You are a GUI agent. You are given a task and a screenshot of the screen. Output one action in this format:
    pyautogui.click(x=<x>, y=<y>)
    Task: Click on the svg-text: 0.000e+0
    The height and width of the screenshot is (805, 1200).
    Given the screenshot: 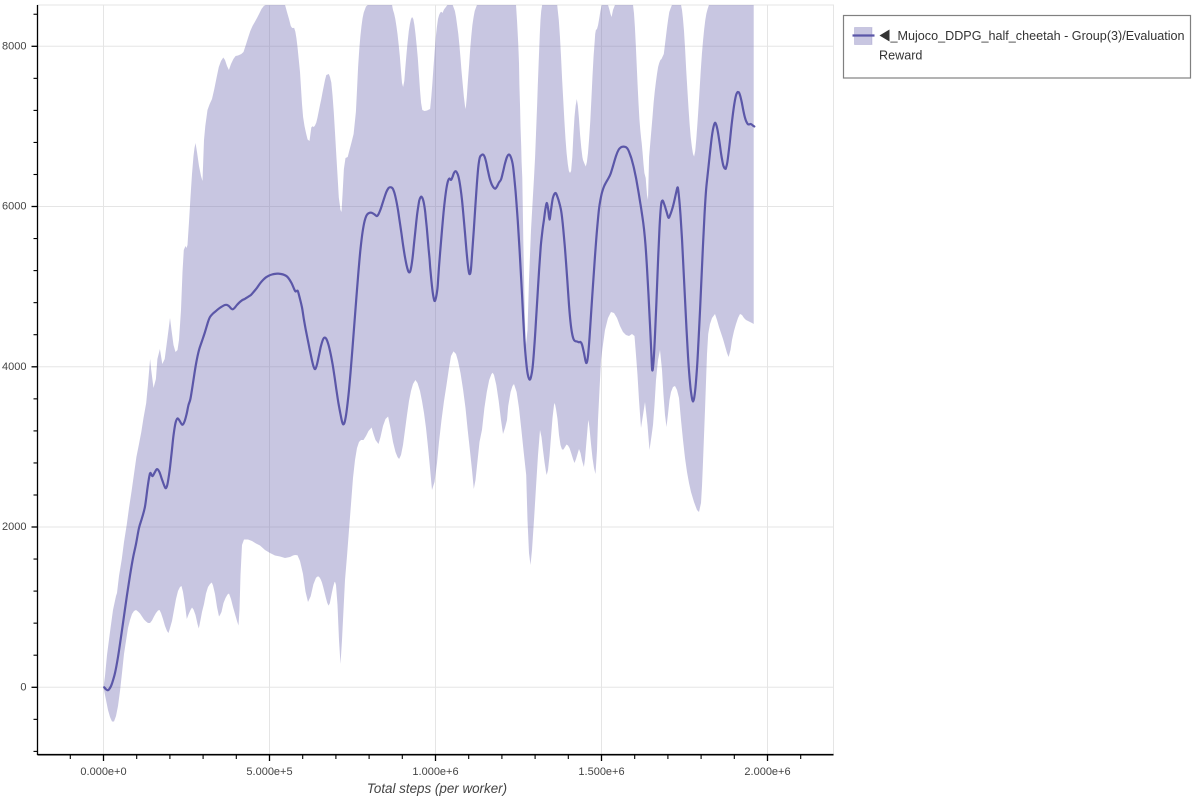 What is the action you would take?
    pyautogui.click(x=103, y=772)
    